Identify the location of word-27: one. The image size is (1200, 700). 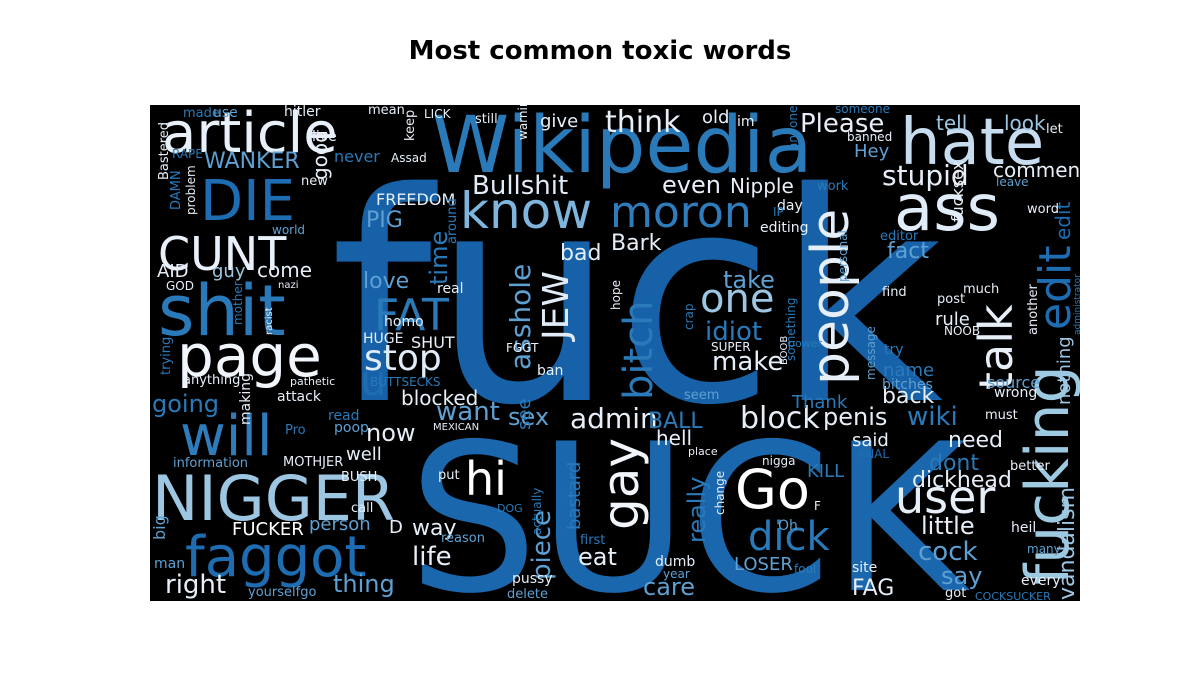
(737, 299).